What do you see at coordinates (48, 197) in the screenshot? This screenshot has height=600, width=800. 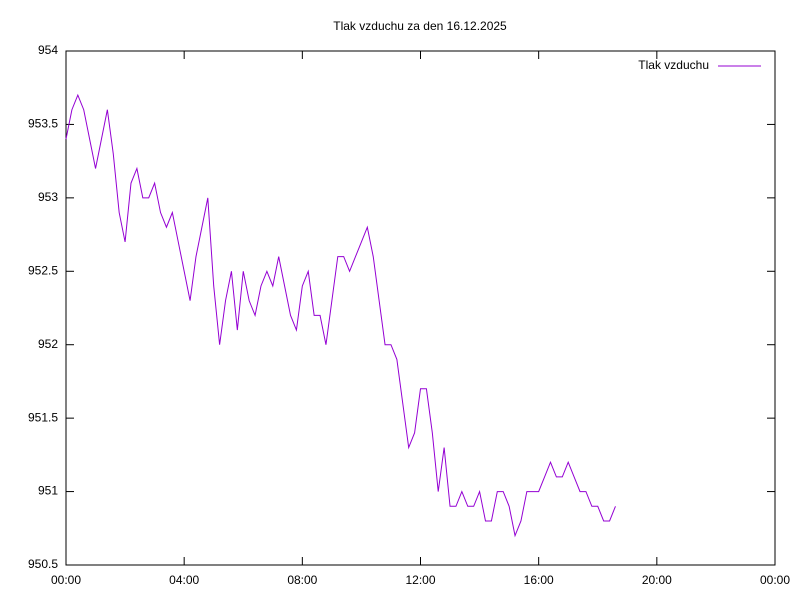 I see `y-tick-label: 953` at bounding box center [48, 197].